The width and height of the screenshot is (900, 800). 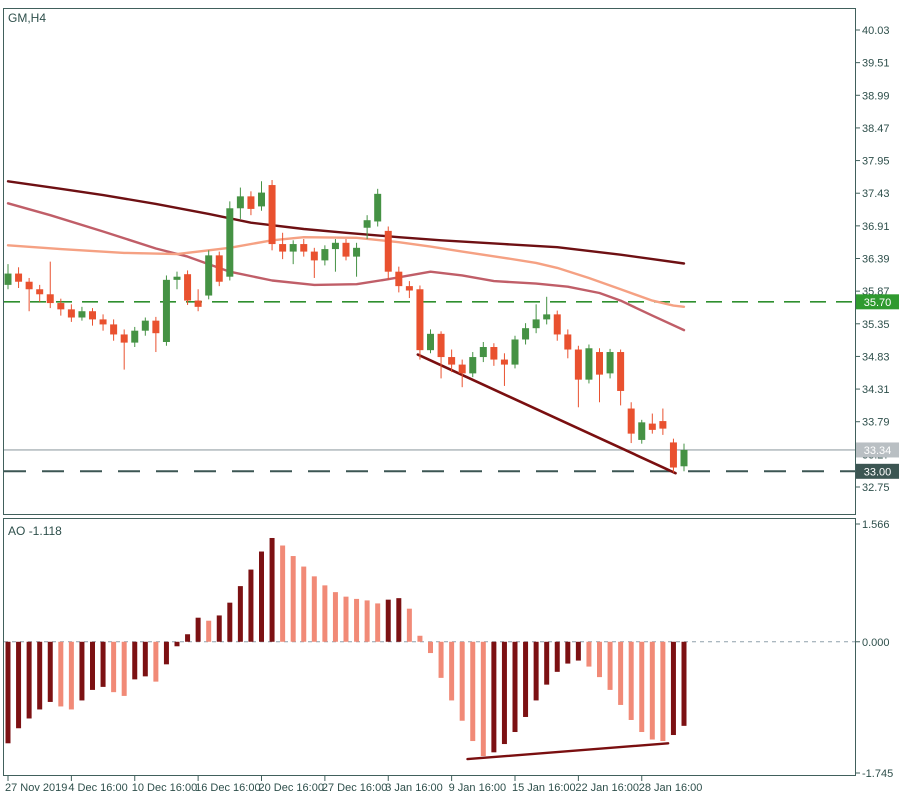 I want to click on svg-text: 33.34, so click(x=878, y=451).